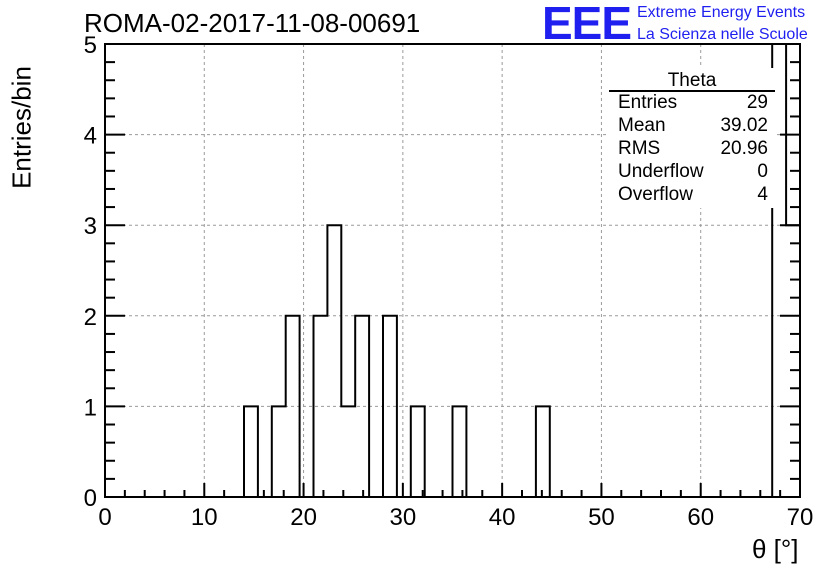  I want to click on x-tick-label: 50, so click(601, 517).